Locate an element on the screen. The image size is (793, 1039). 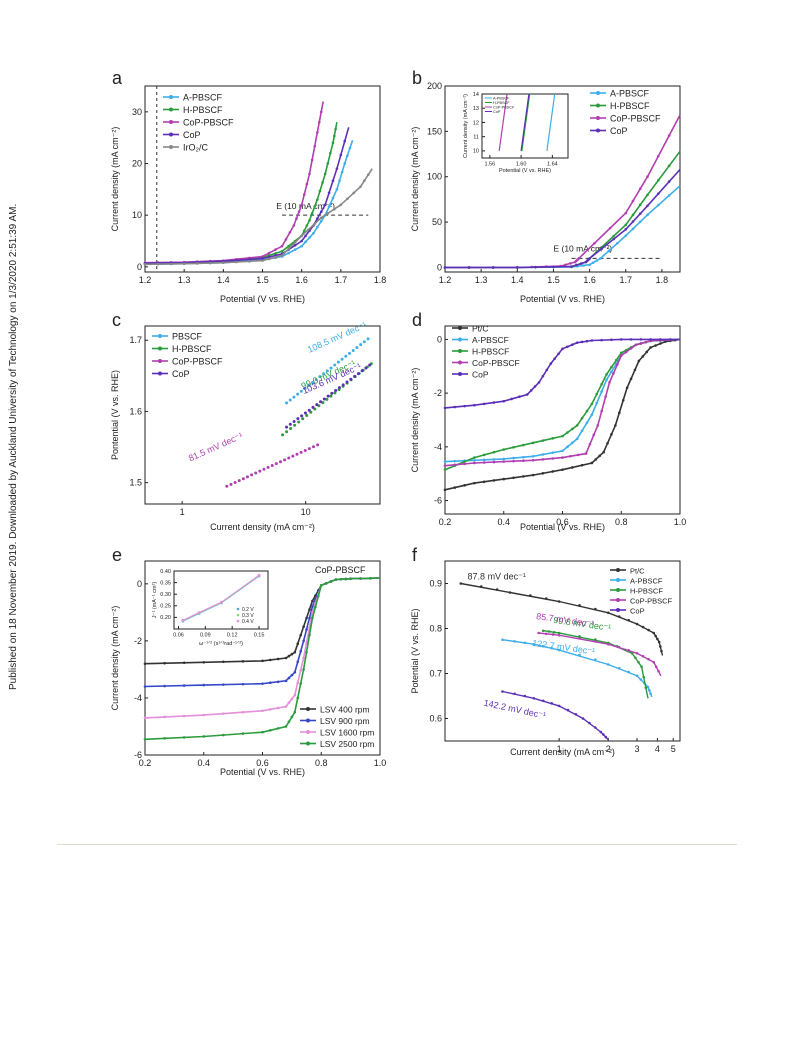
legend-label: H-PBSCF is located at coordinates (490, 352).